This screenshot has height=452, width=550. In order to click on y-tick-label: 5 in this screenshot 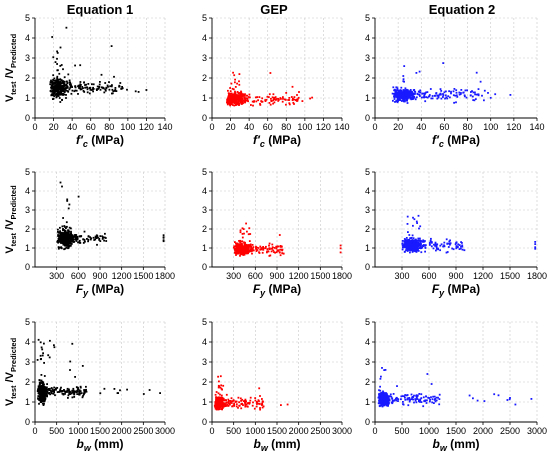, I will do `click(27, 18)`.